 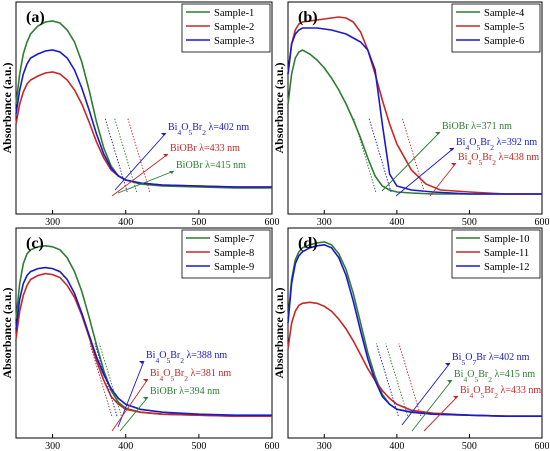 I want to click on legend: Sample-7 Sample-8 Sample-9, so click(x=226, y=254).